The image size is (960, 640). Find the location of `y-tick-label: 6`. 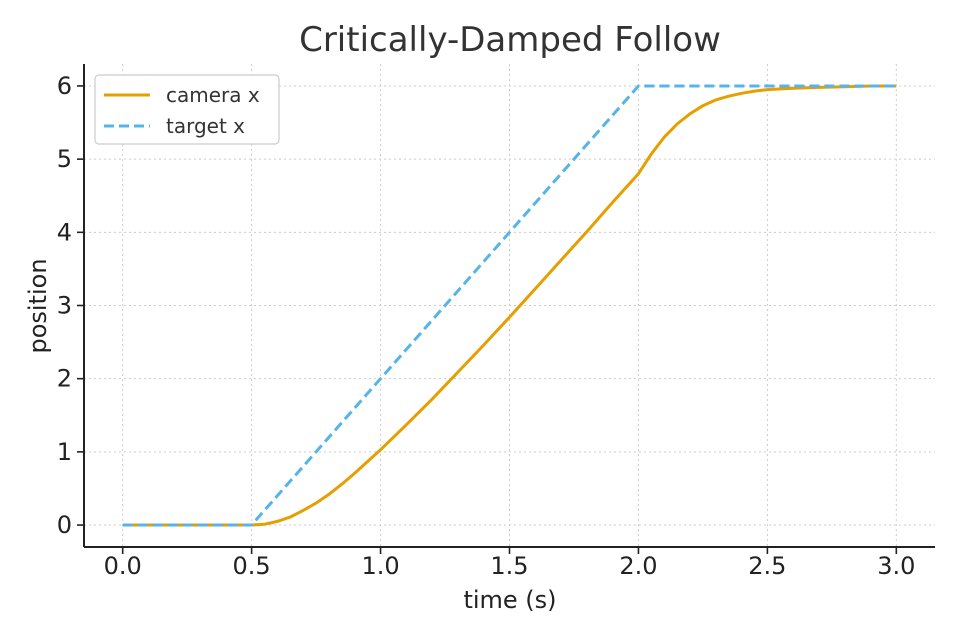

y-tick-label: 6 is located at coordinates (64, 86).